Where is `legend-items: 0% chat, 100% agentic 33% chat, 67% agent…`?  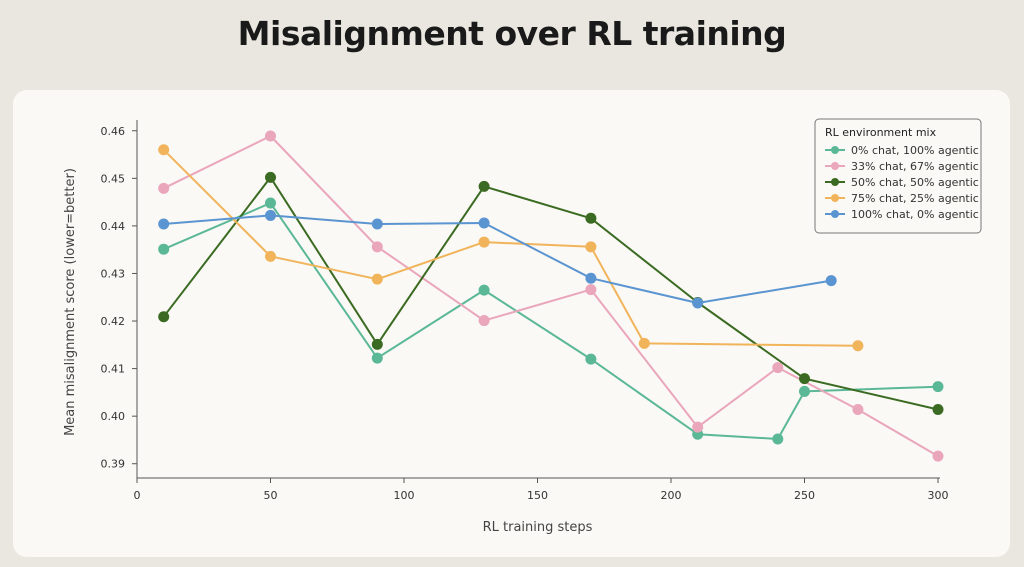 legend-items: 0% chat, 100% agentic 33% chat, 67% agent… is located at coordinates (902, 182).